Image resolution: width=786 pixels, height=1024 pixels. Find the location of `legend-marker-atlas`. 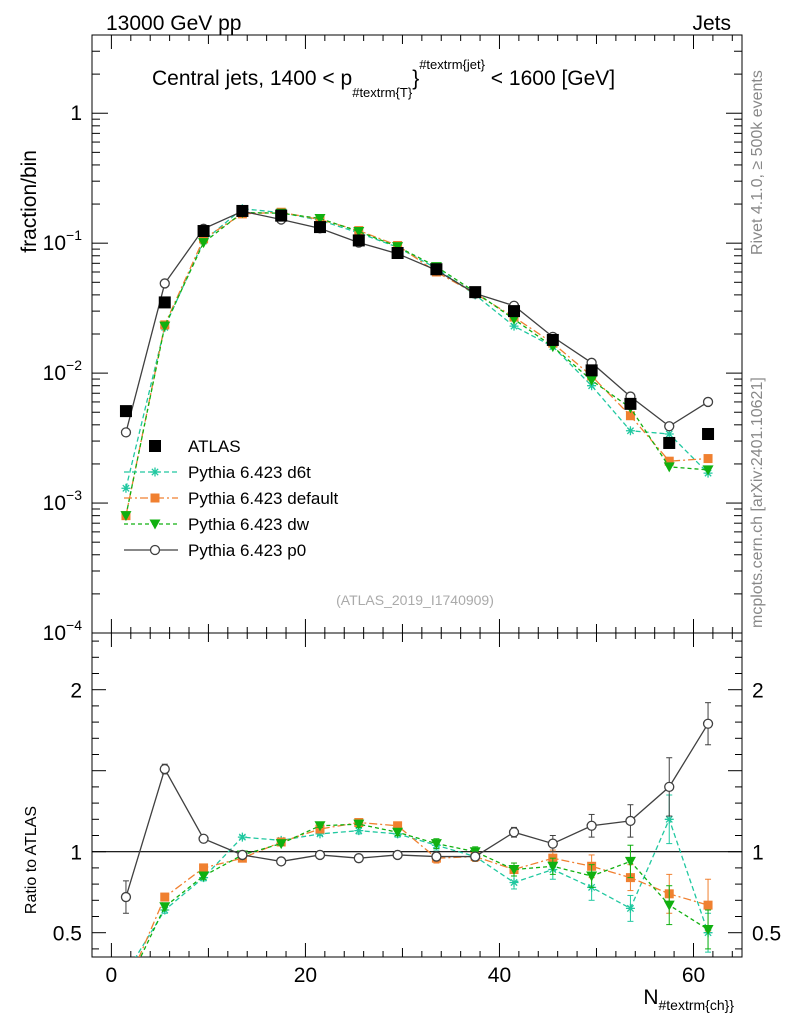

legend-marker-atlas is located at coordinates (155, 446).